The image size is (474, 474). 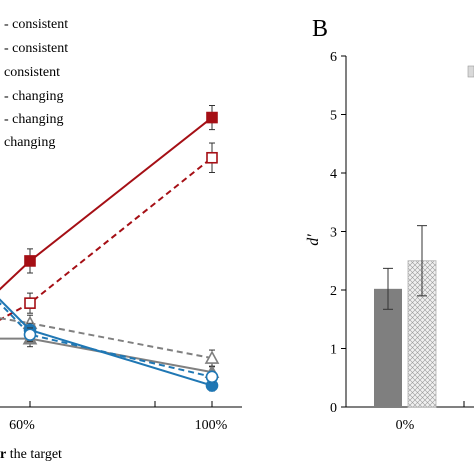 What do you see at coordinates (333, 408) in the screenshot?
I see `y-tick-label-0: 0` at bounding box center [333, 408].